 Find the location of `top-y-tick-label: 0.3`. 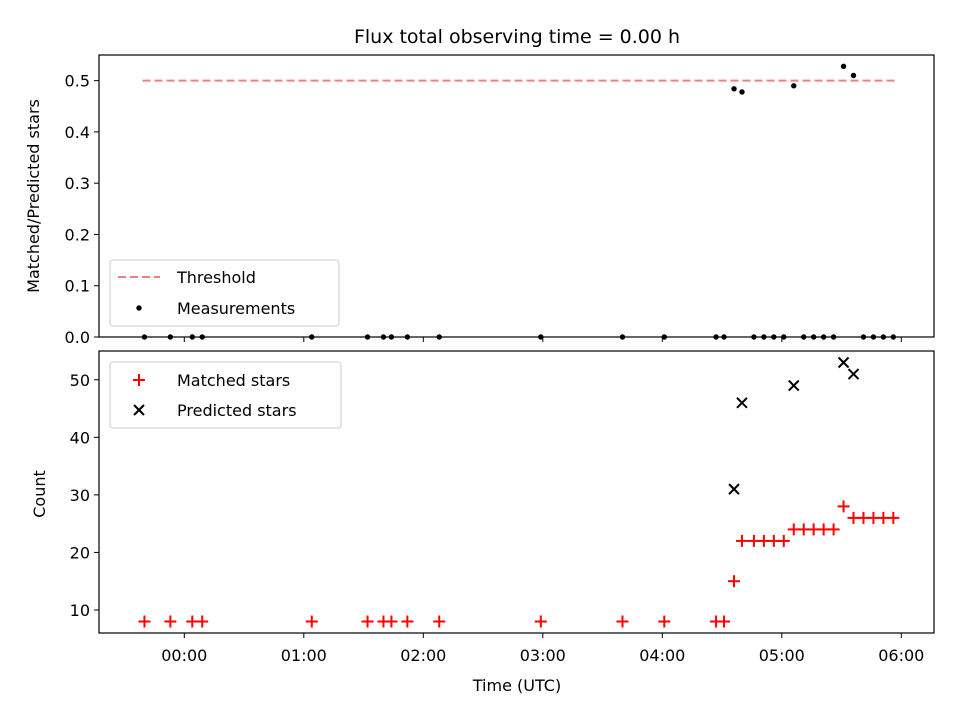

top-y-tick-label: 0.3 is located at coordinates (77, 183).